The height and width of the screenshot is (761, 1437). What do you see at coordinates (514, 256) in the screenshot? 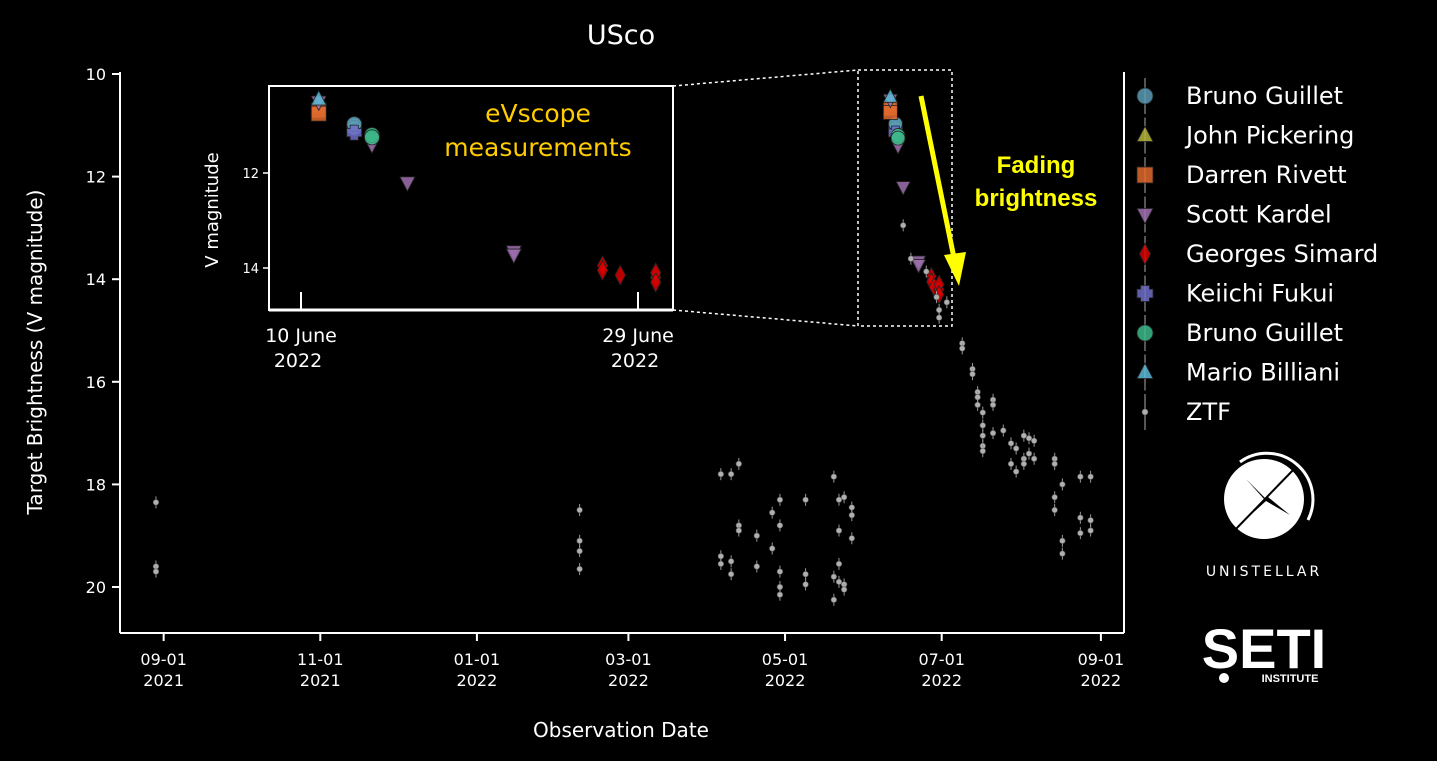
I see `inset-point-scott-kardel` at bounding box center [514, 256].